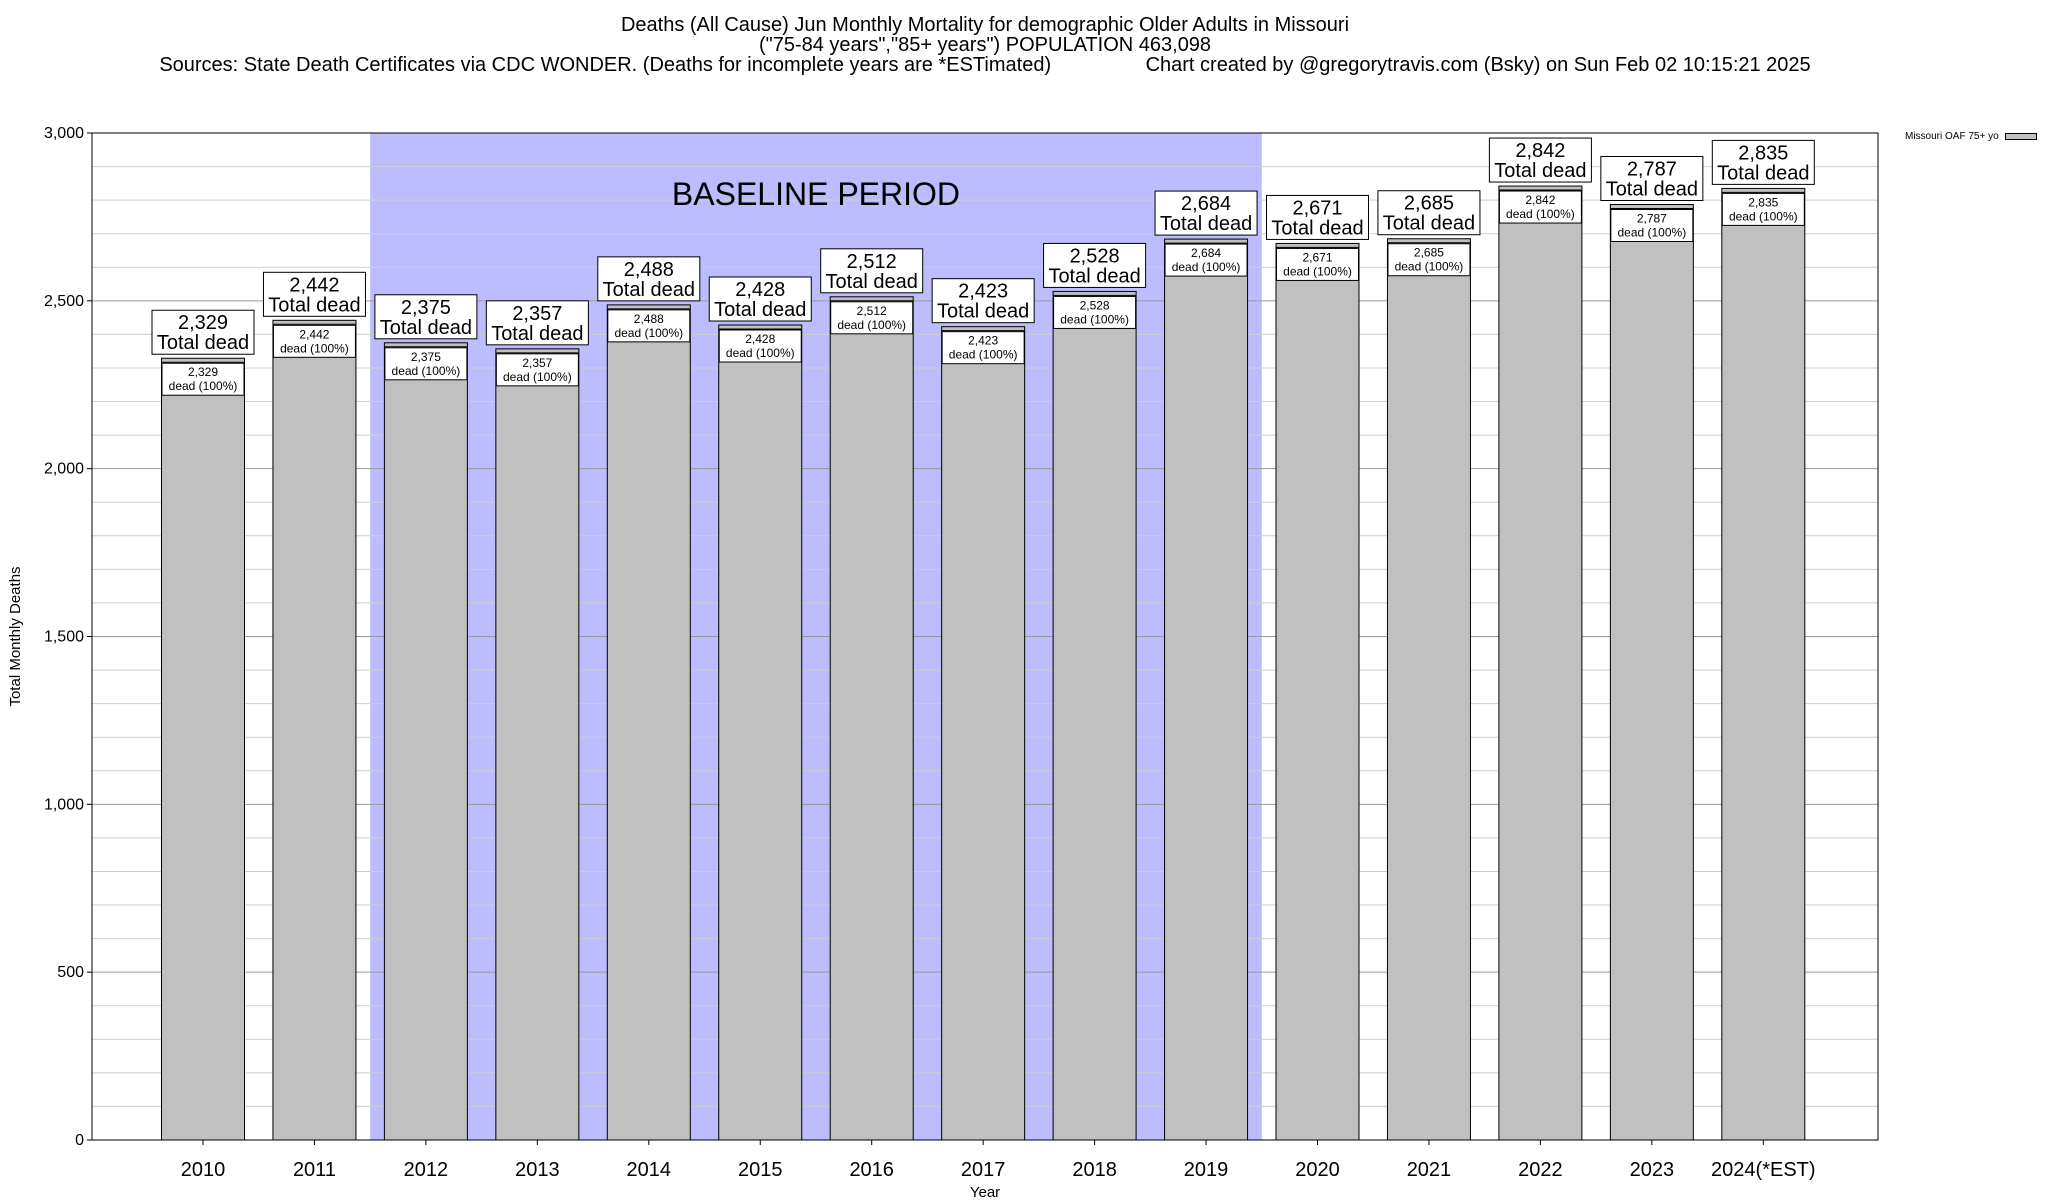 The width and height of the screenshot is (2048, 1200). Describe the element at coordinates (1206, 204) in the screenshot. I see `big-value-label: 2,684` at that location.